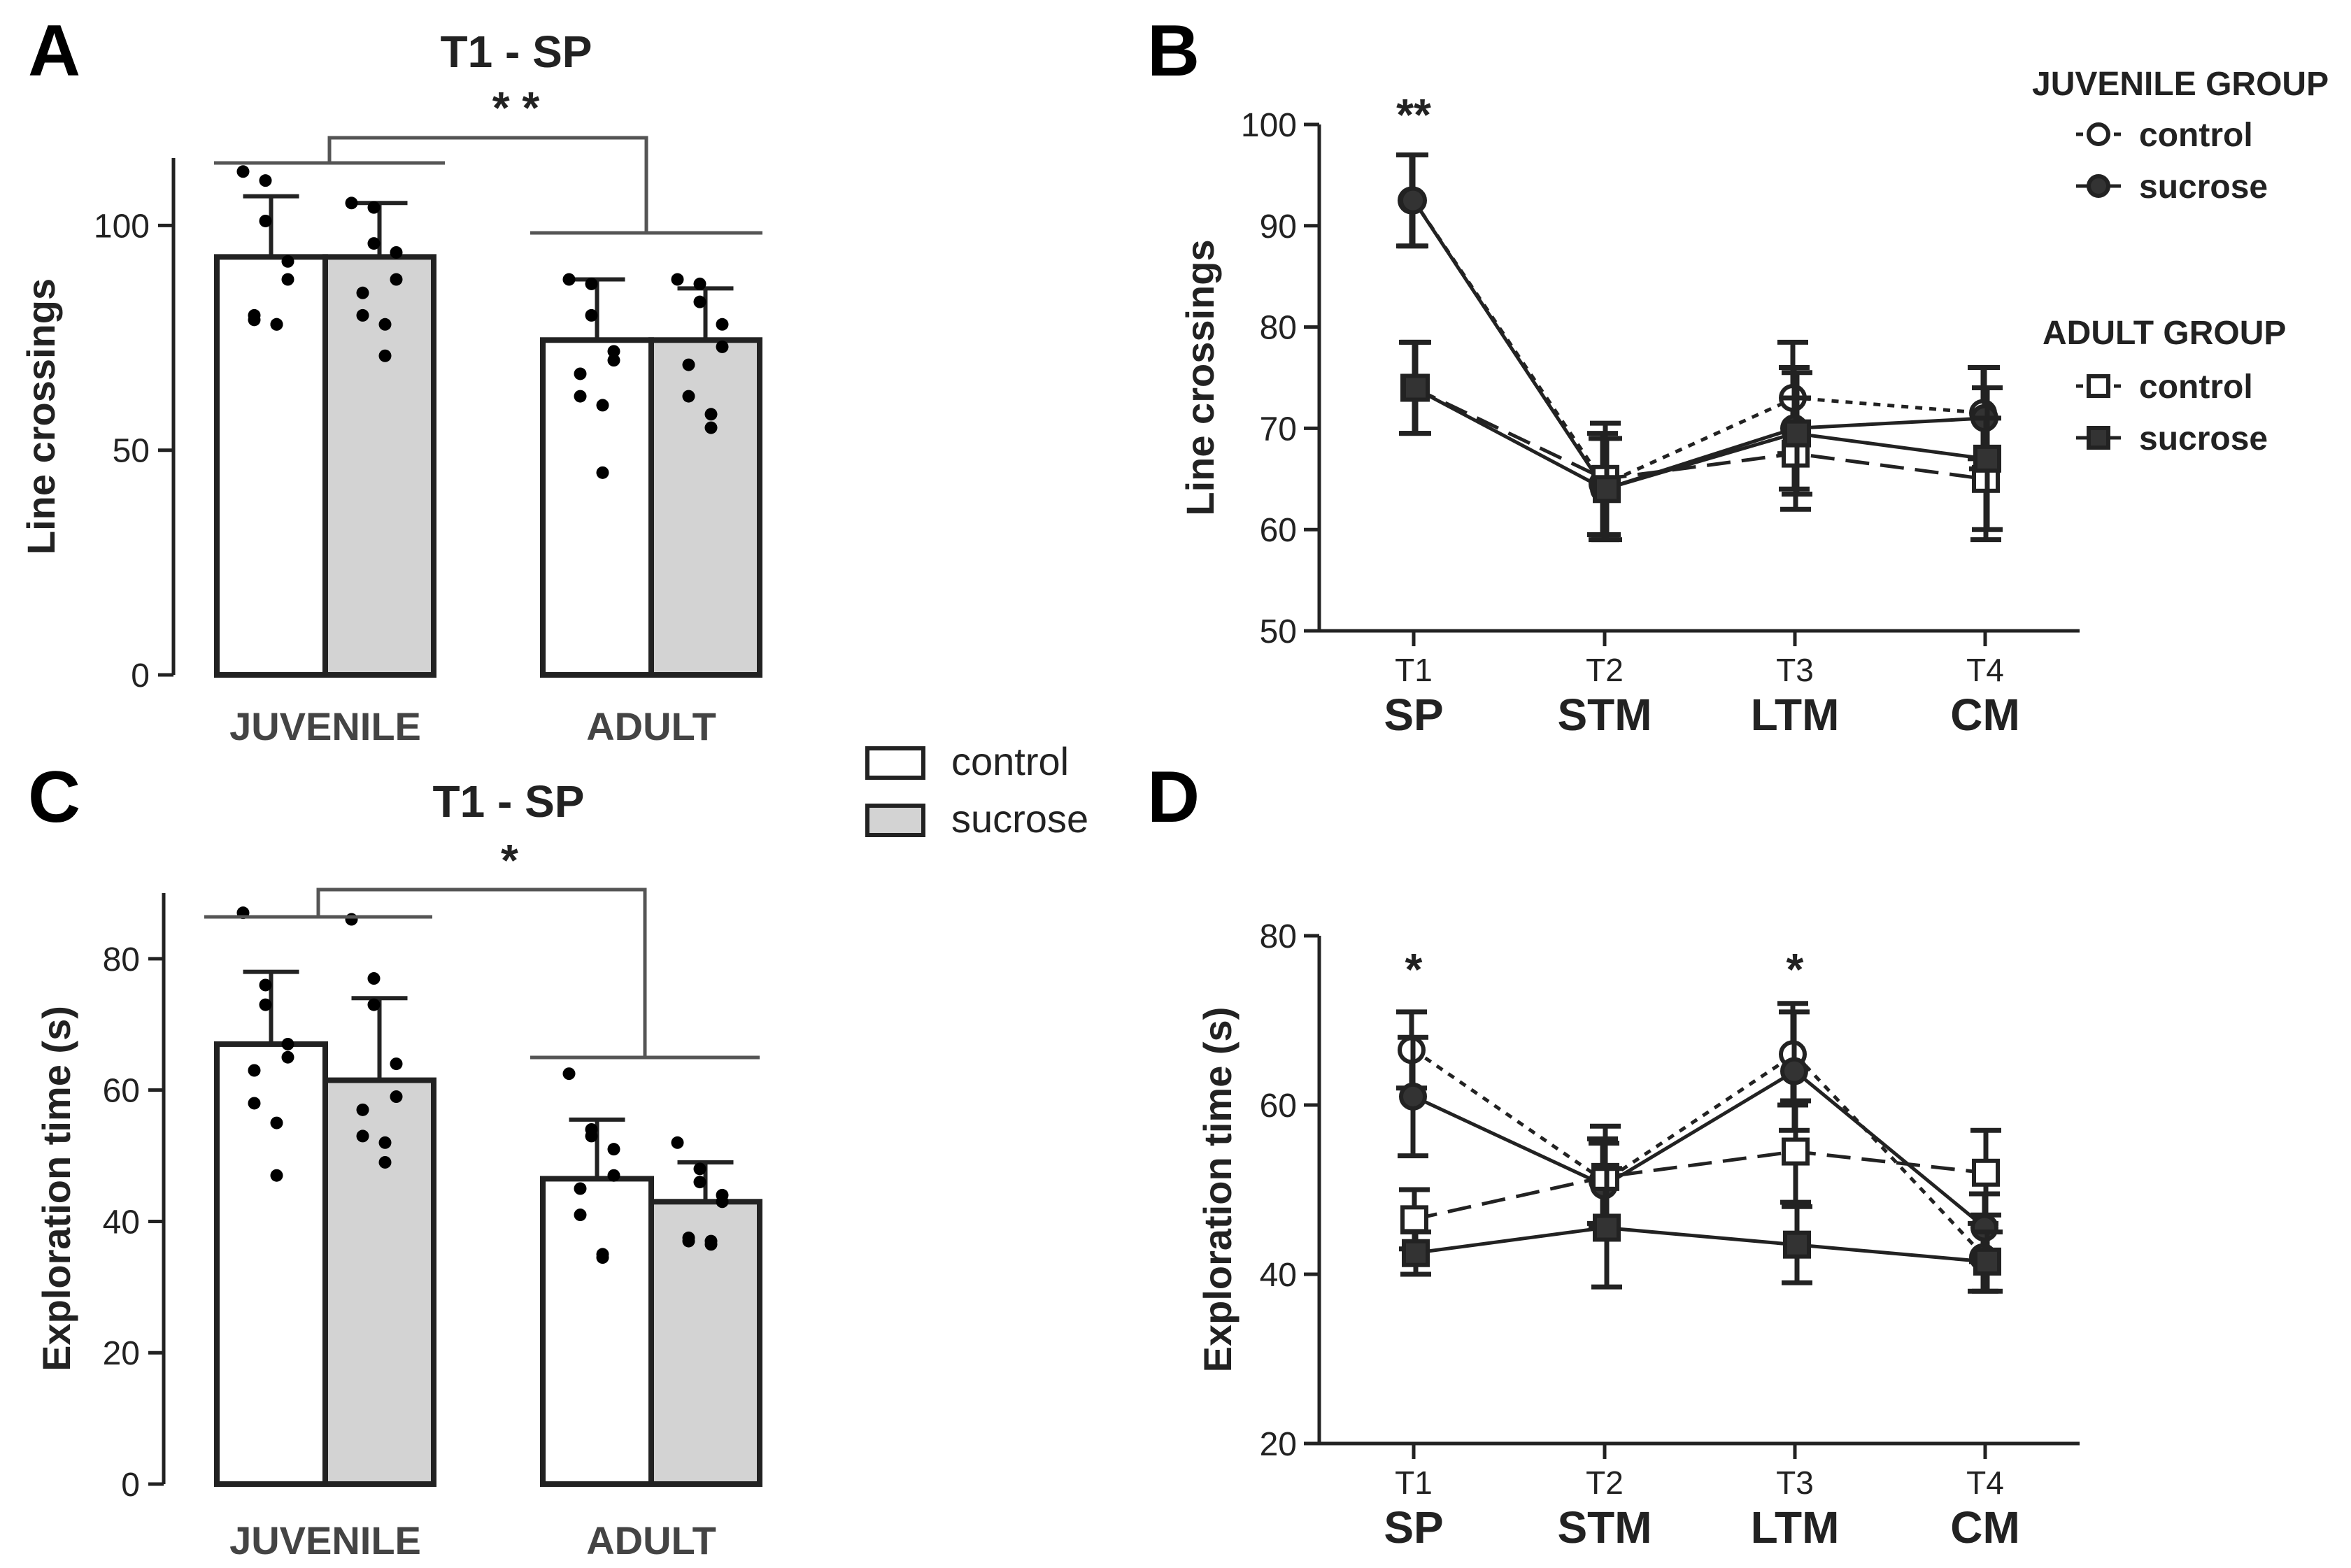 This screenshot has width=2351, height=1568. Describe the element at coordinates (2203, 187) in the screenshot. I see `legend-juvenile-sucrose: sucrose` at that location.